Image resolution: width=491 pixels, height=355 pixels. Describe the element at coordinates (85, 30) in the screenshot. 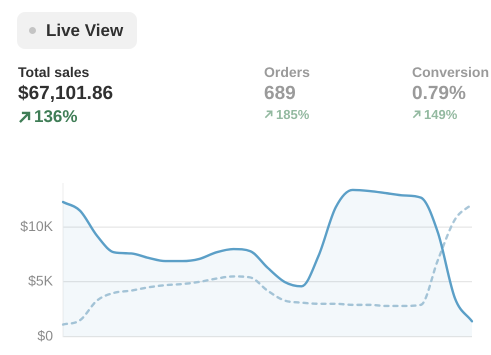

I see `text: Live View` at that location.